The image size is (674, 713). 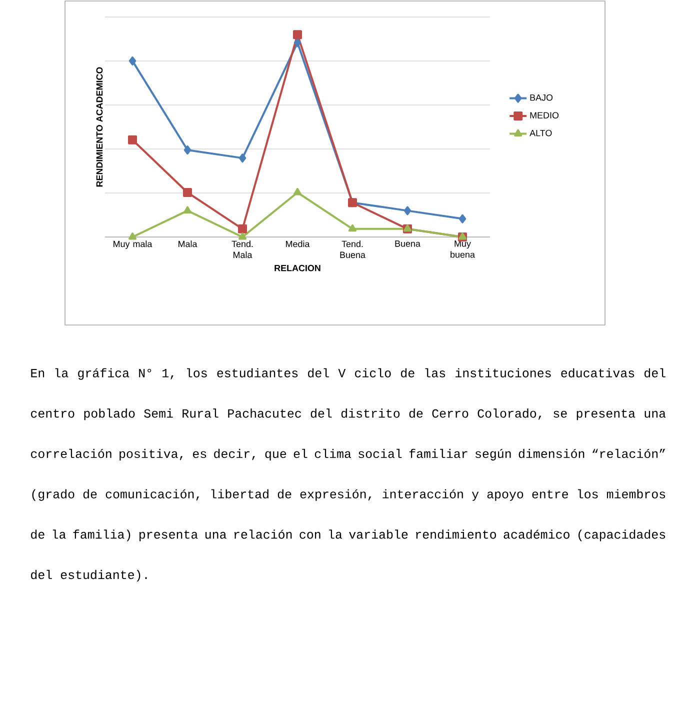 I want to click on x-axis-title: RELACION, so click(x=297, y=268).